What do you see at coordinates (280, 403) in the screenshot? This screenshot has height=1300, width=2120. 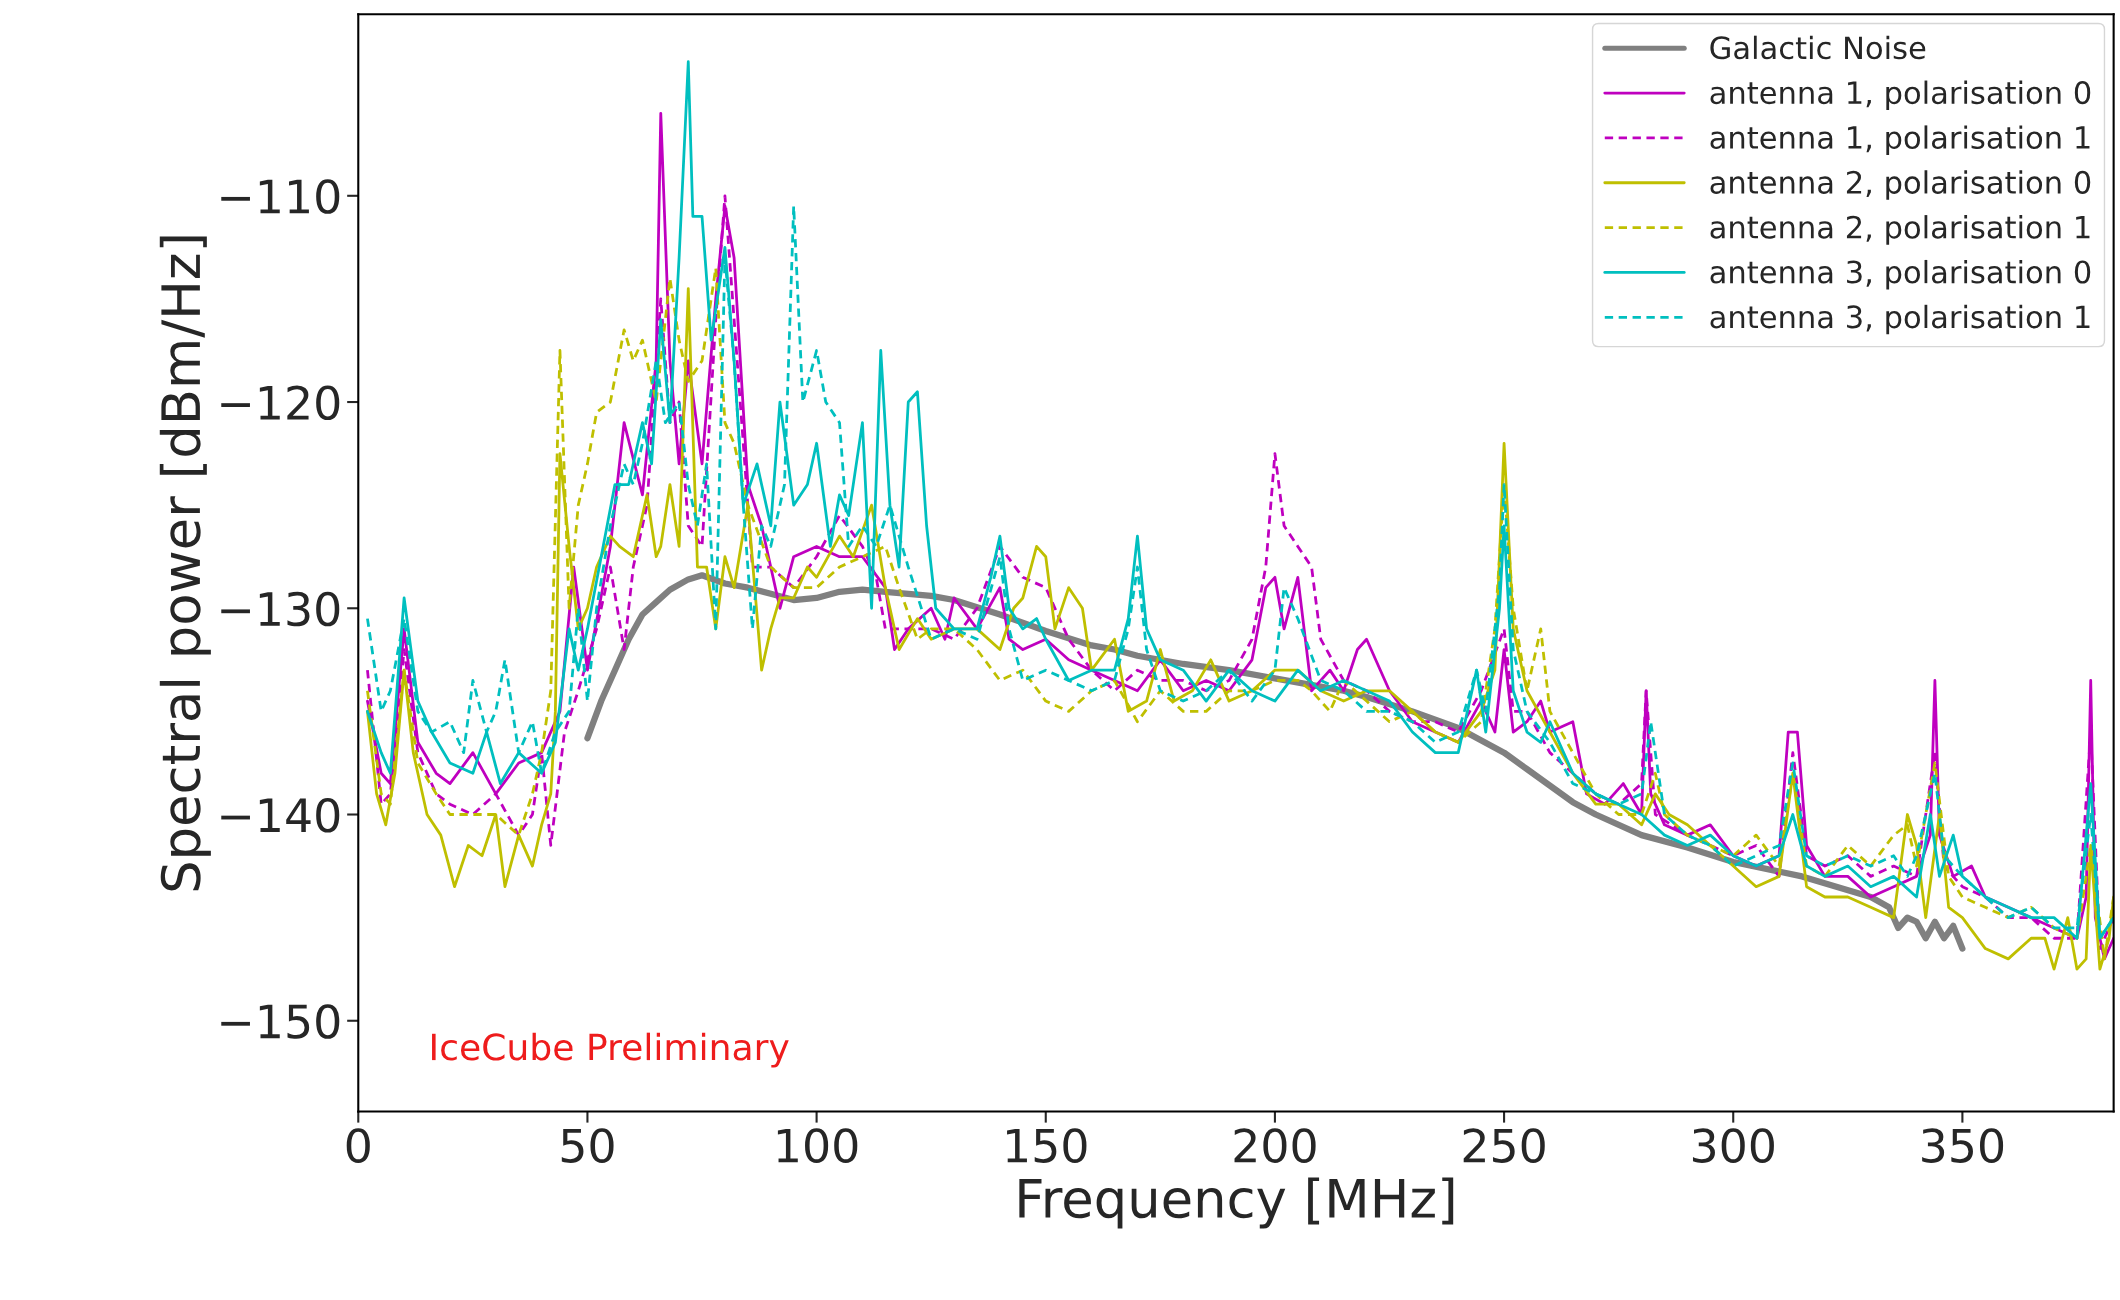 I see `y-tick-label: −120` at bounding box center [280, 403].